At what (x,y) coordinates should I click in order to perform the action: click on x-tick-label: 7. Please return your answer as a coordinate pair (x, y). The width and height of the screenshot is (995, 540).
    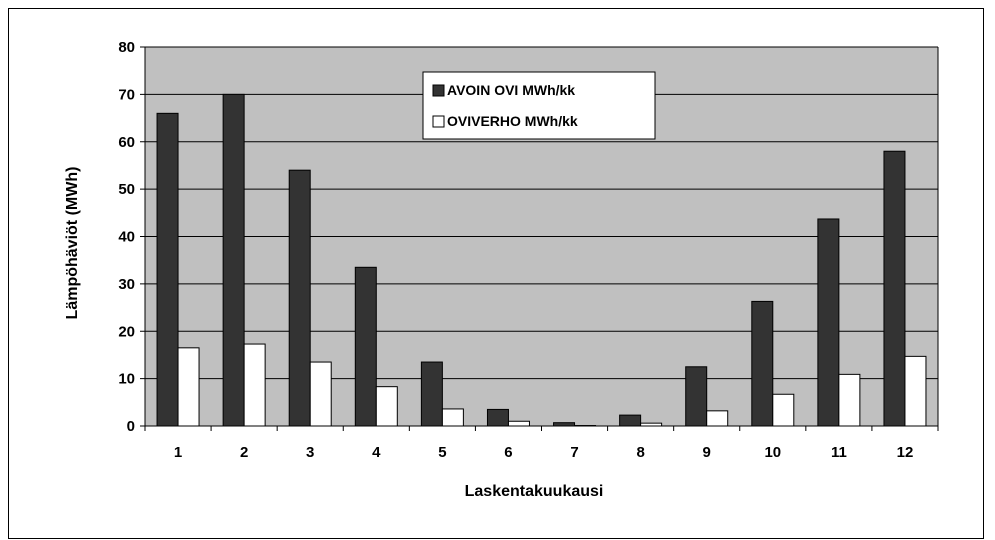
    Looking at the image, I should click on (574, 452).